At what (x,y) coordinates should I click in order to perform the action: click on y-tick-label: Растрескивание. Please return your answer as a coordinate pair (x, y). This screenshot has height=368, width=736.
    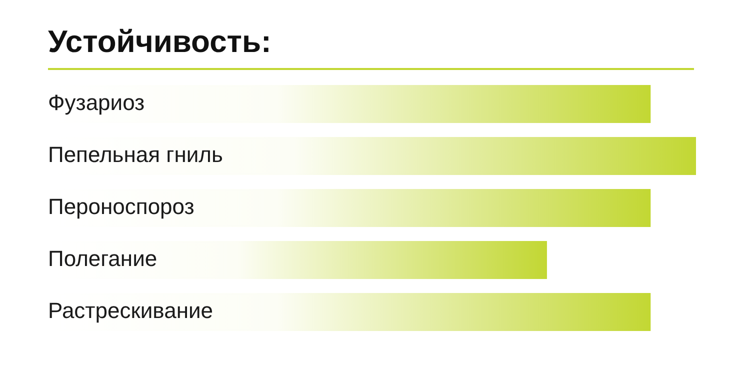
    Looking at the image, I should click on (130, 311).